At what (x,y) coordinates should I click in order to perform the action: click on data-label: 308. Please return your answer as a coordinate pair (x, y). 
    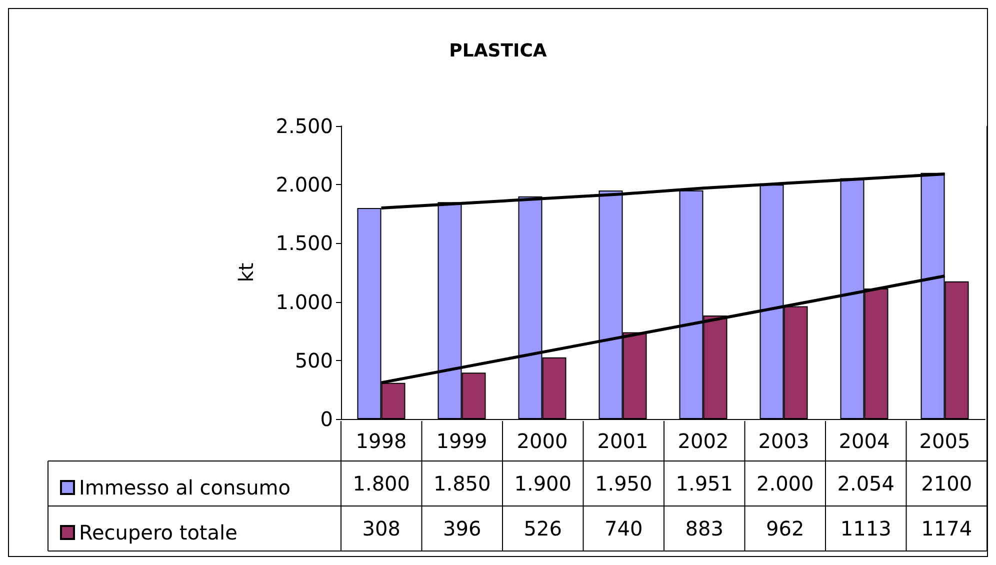
    Looking at the image, I should click on (381, 528).